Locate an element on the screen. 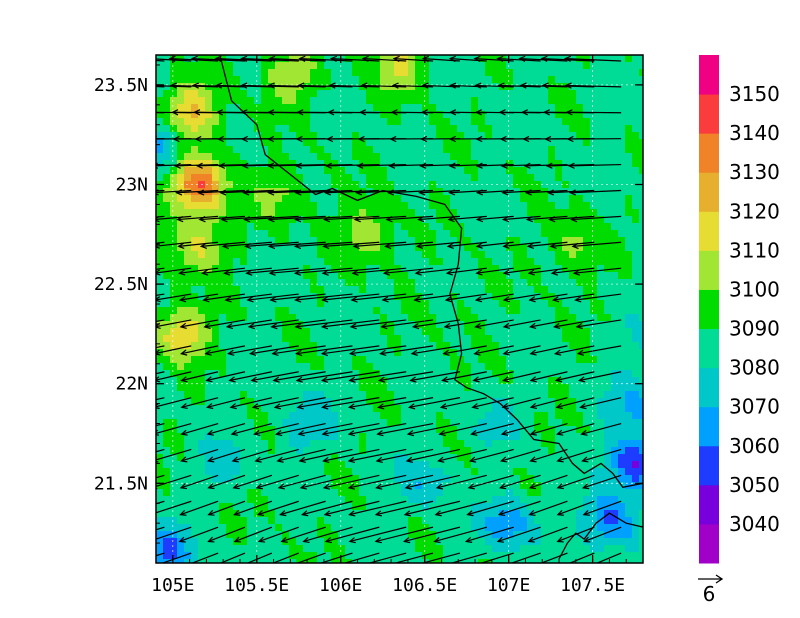  field-cell-1965 is located at coordinates (195, 255).